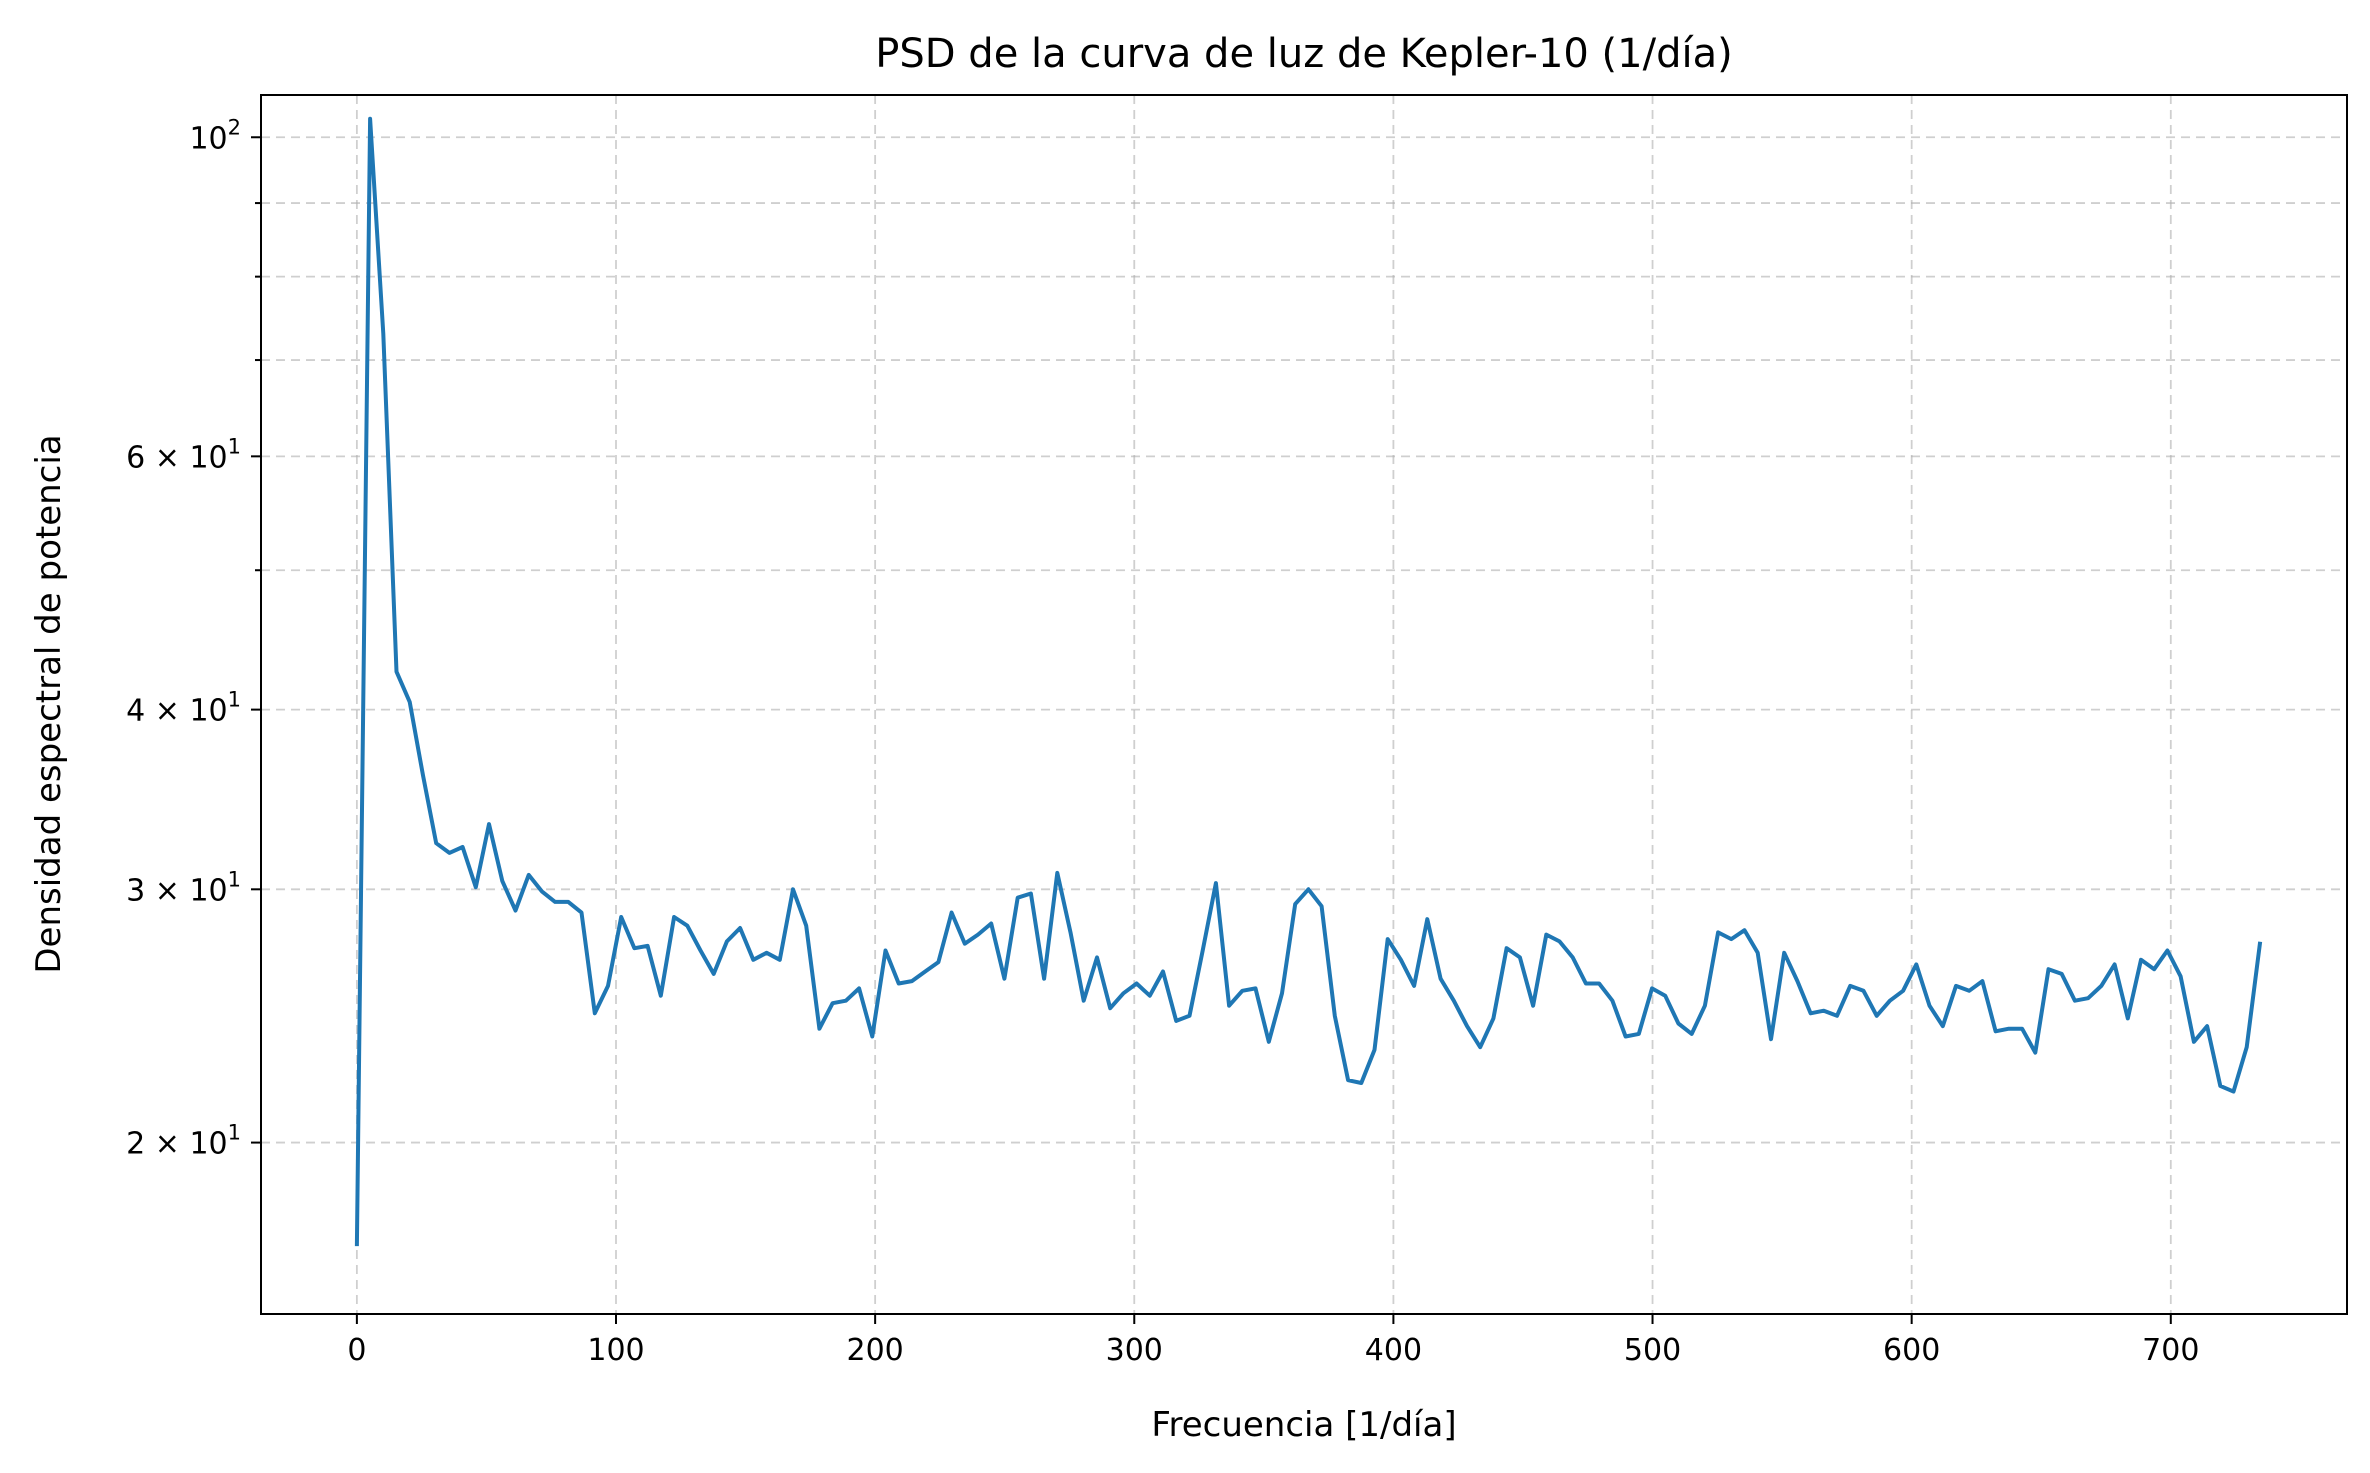  What do you see at coordinates (193, 638) in the screenshot?
I see `y-axis-ticks: 102 6 × 101 4 × 101 3 × 101 2 × 101` at bounding box center [193, 638].